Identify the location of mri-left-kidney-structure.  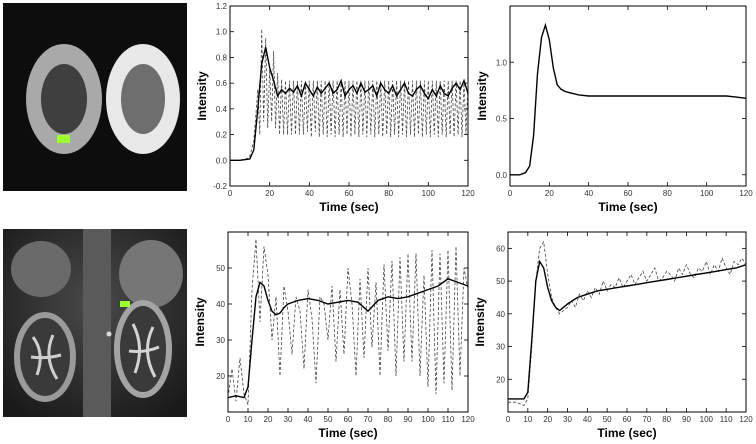
(46, 357).